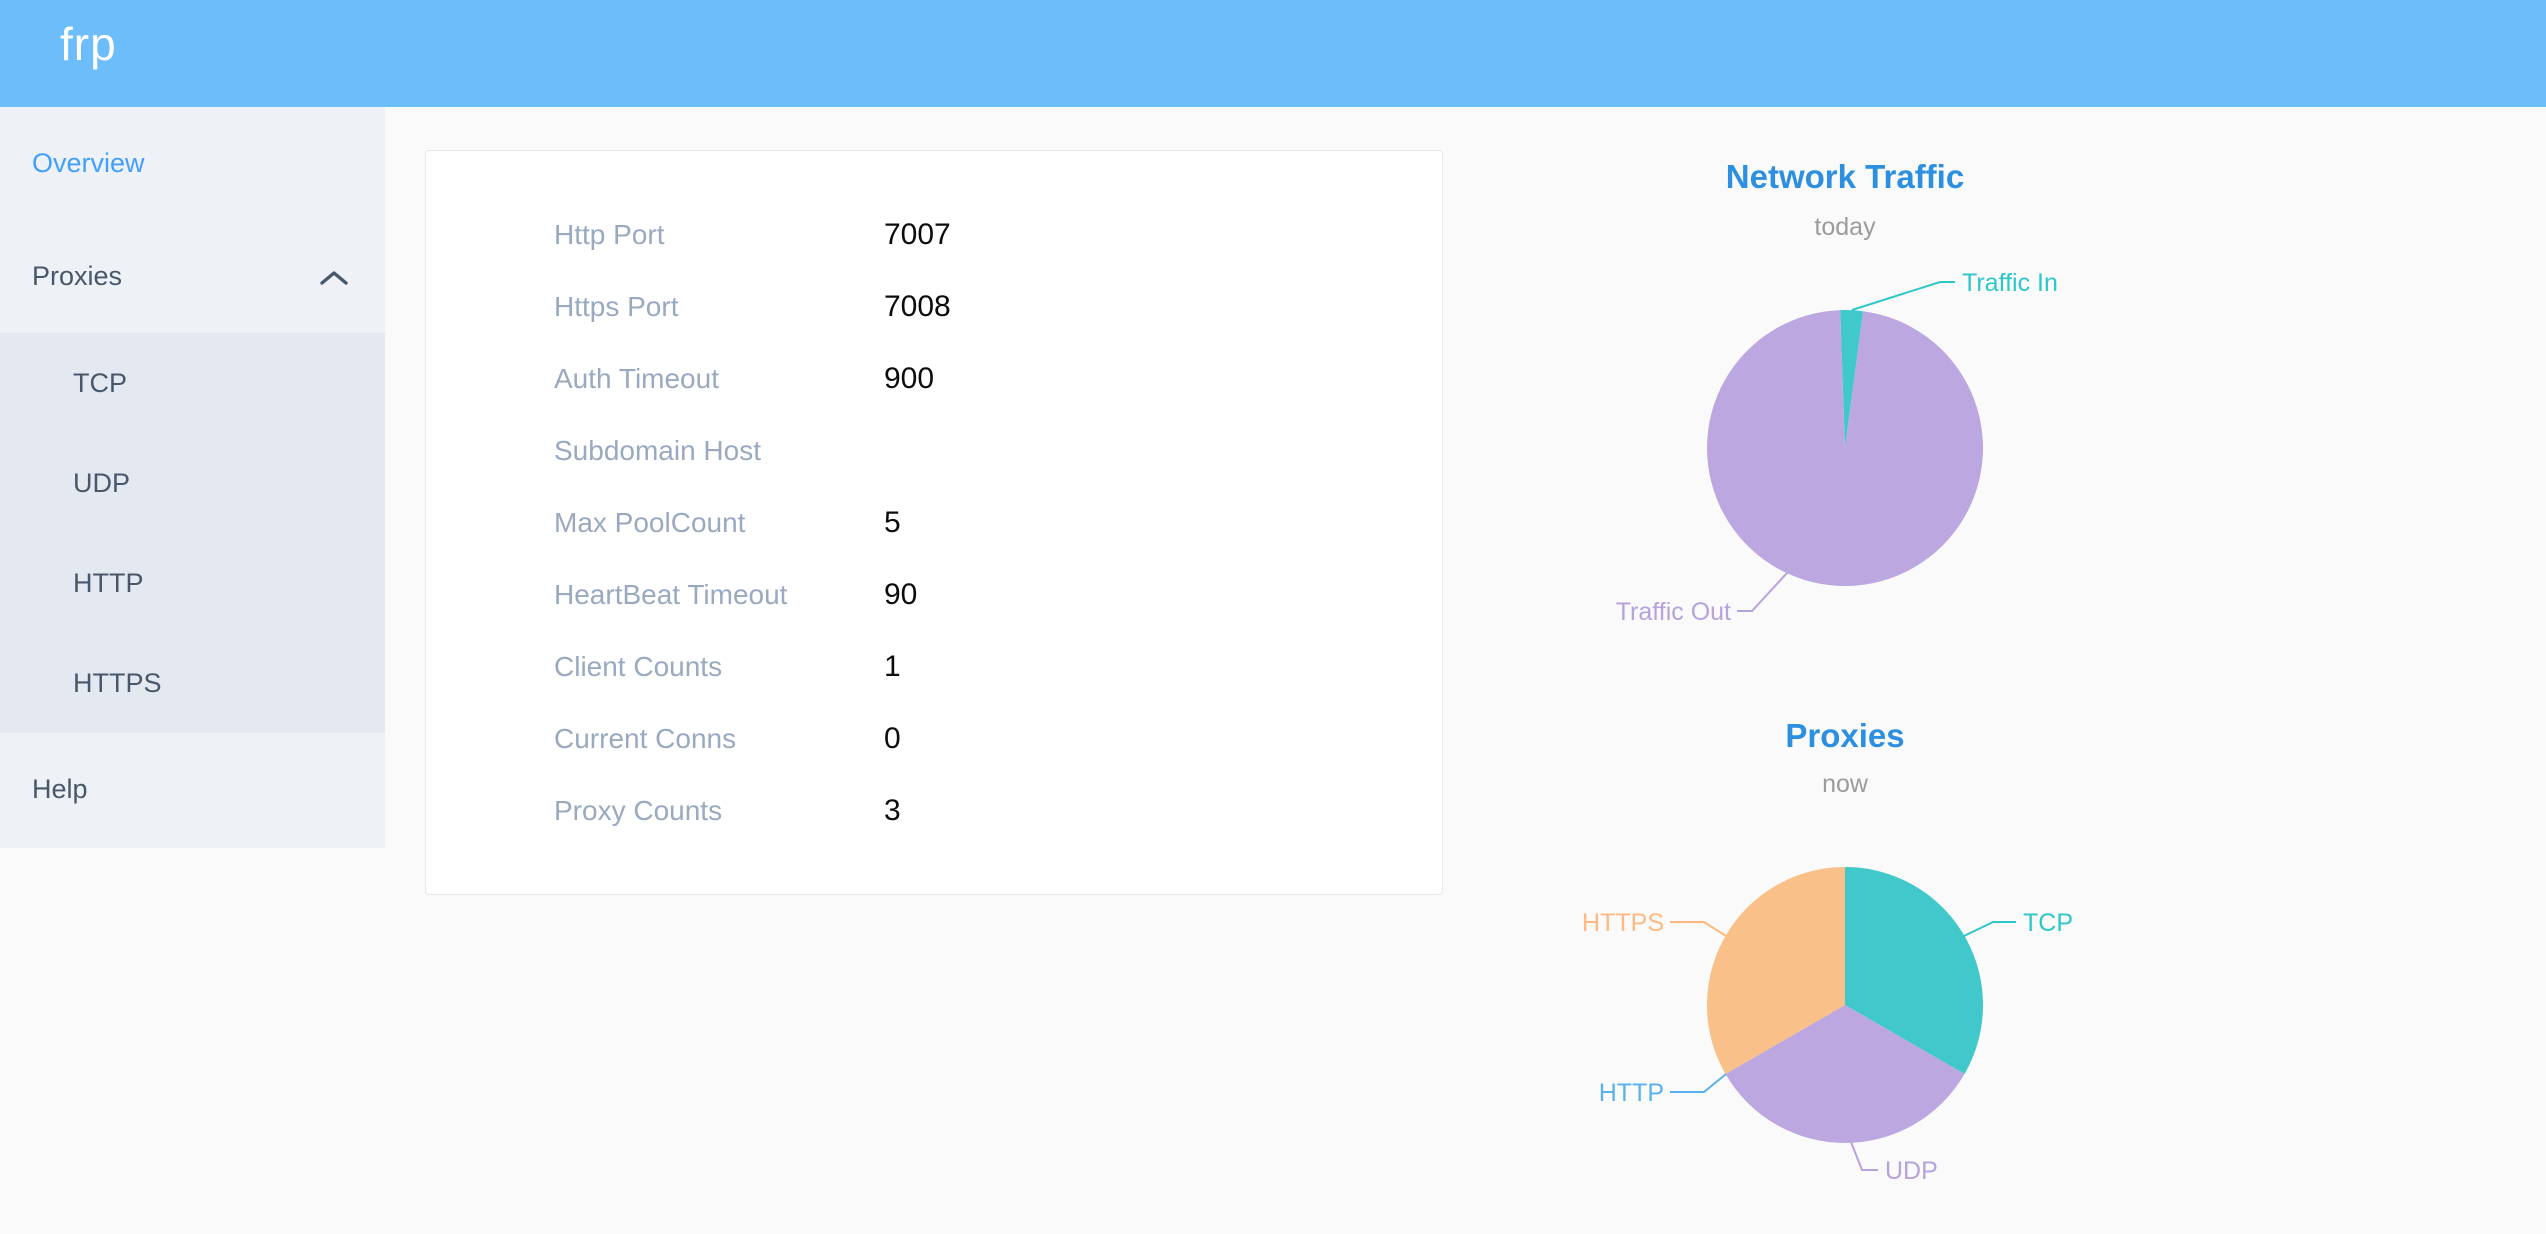  Describe the element at coordinates (650, 522) in the screenshot. I see `info-label: Max PoolCount` at that location.